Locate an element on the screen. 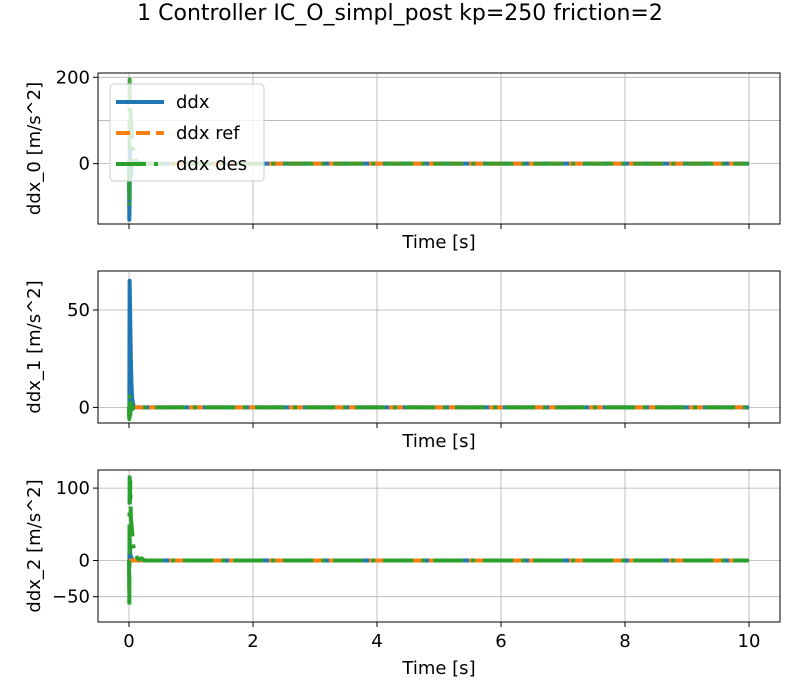 Image resolution: width=800 pixels, height=700 pixels. x-tick-label: 8 is located at coordinates (624, 641).